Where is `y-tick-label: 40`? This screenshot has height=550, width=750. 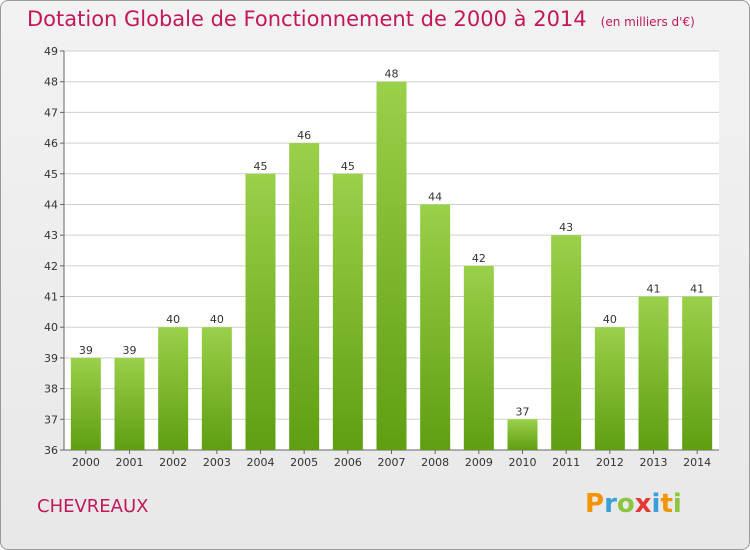 y-tick-label: 40 is located at coordinates (51, 327).